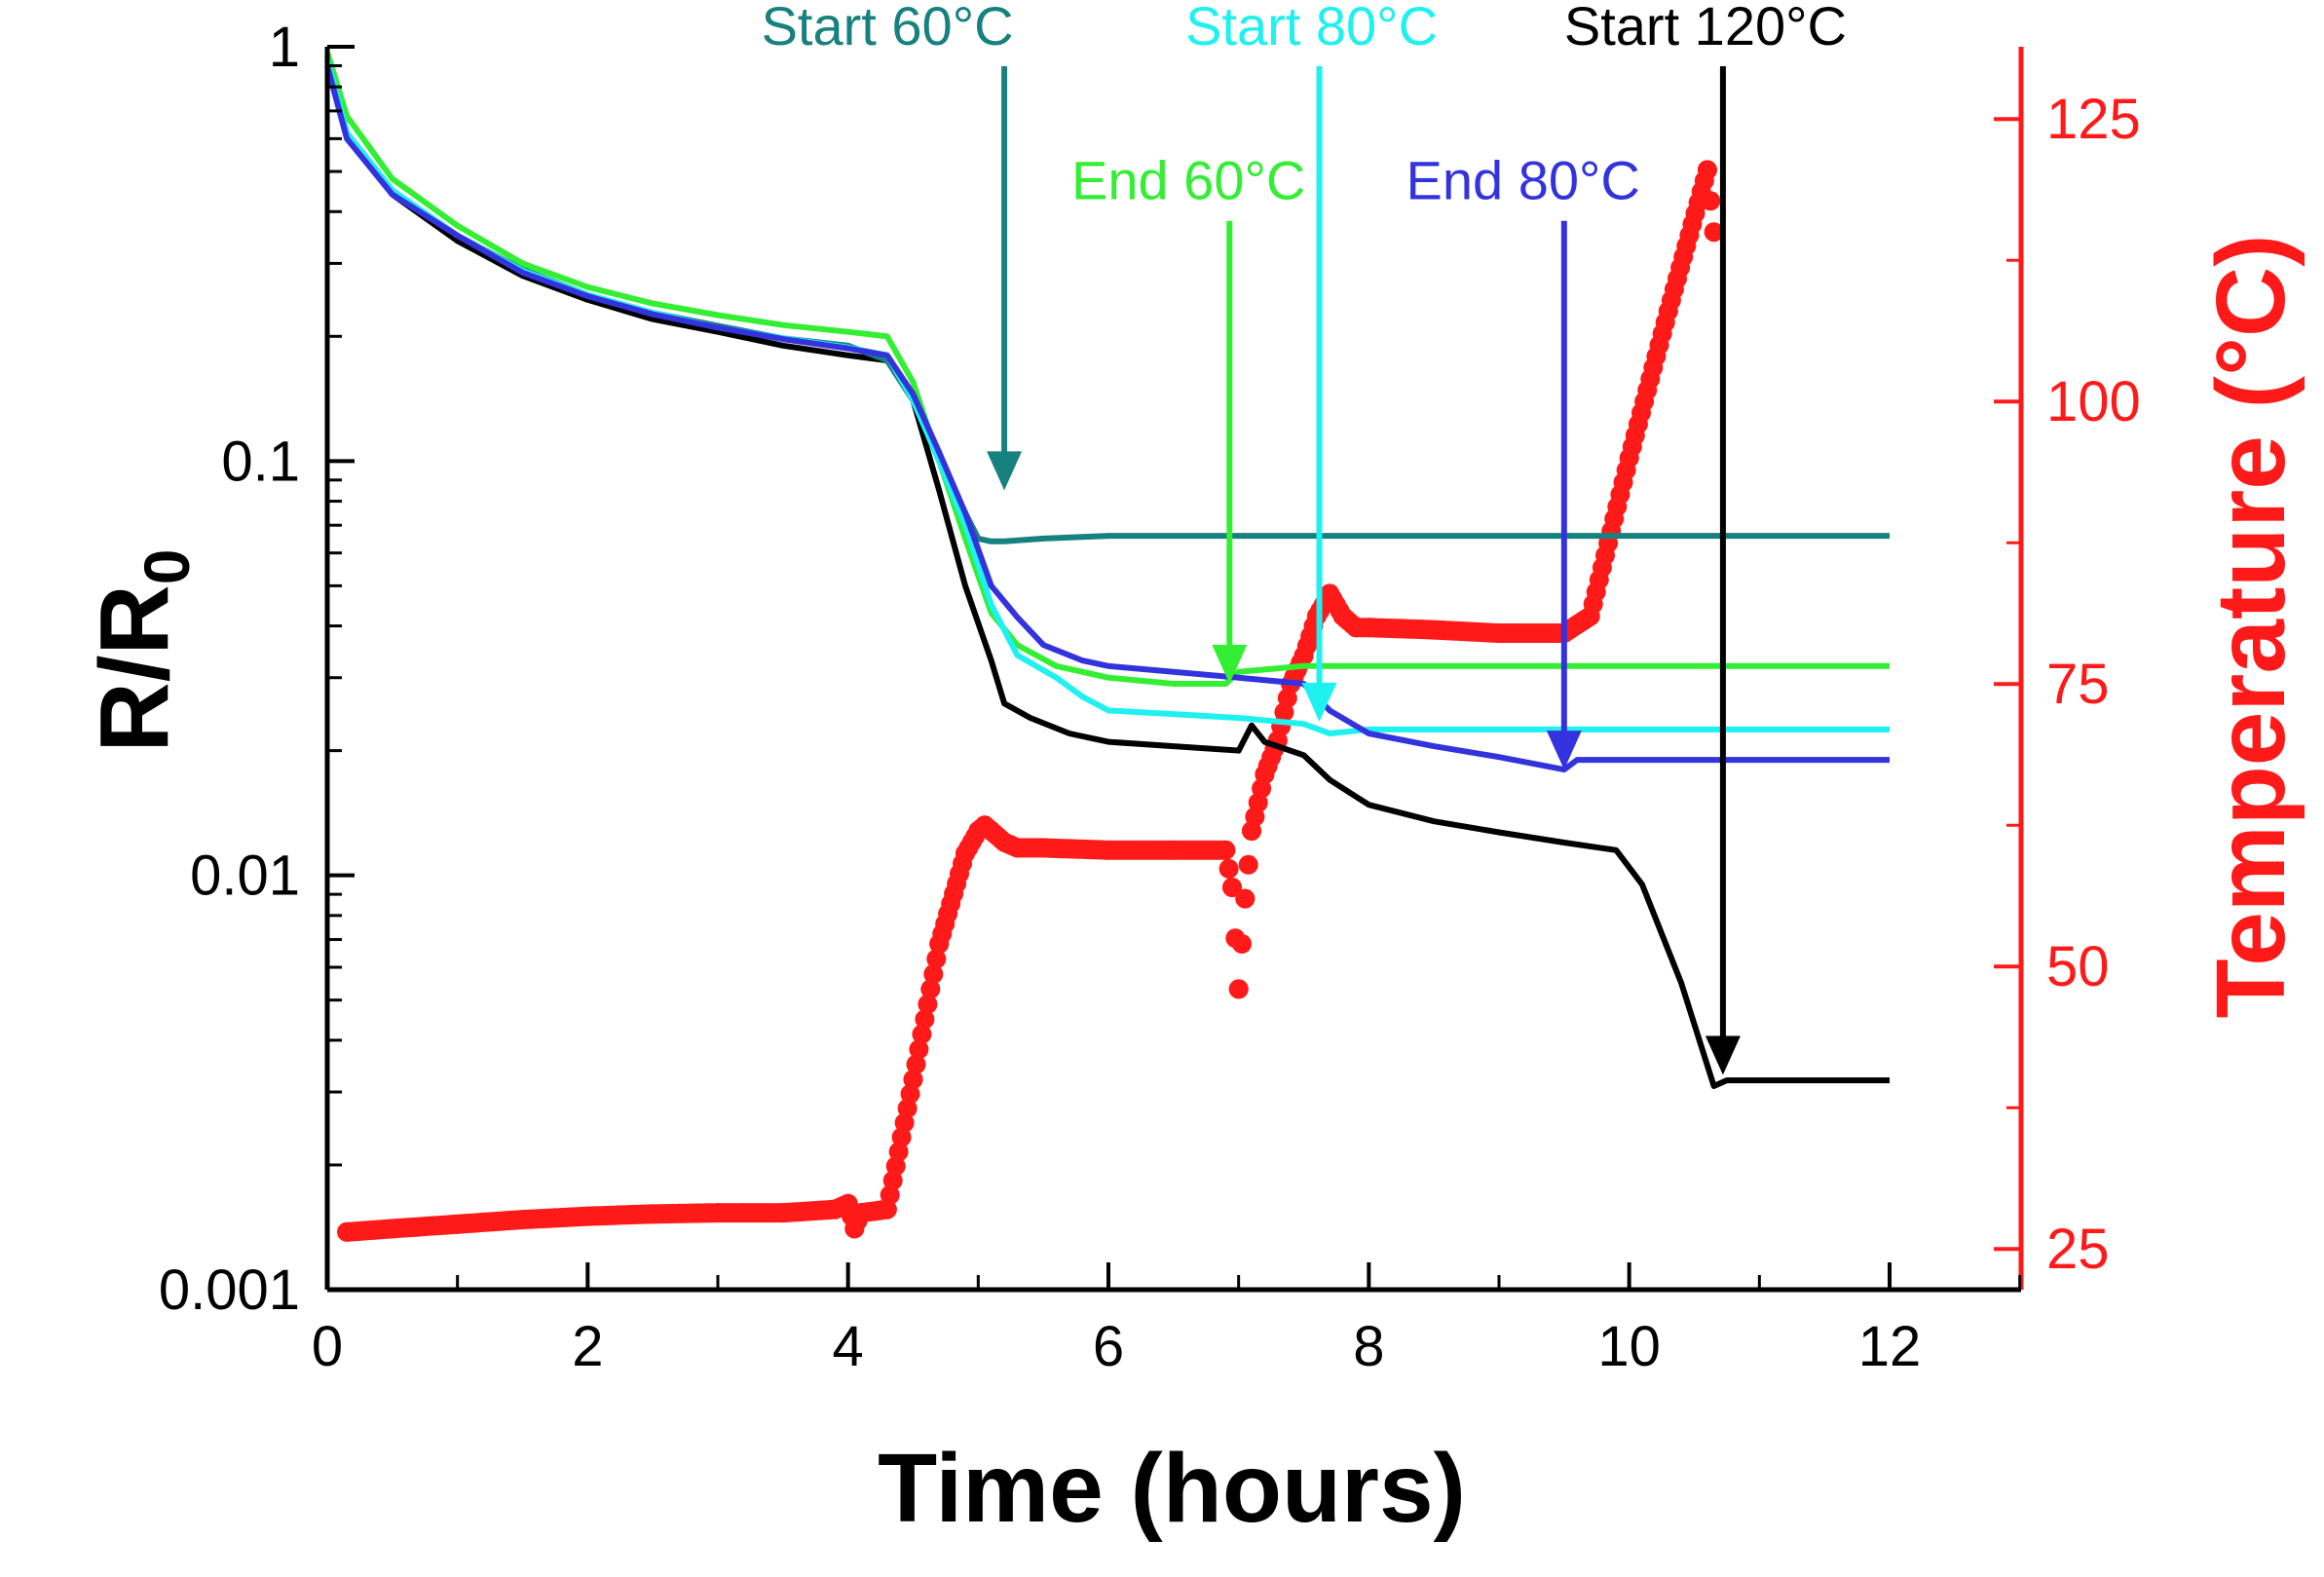 The image size is (2324, 1577). Describe the element at coordinates (2078, 684) in the screenshot. I see `y2-tick-label: 75` at that location.